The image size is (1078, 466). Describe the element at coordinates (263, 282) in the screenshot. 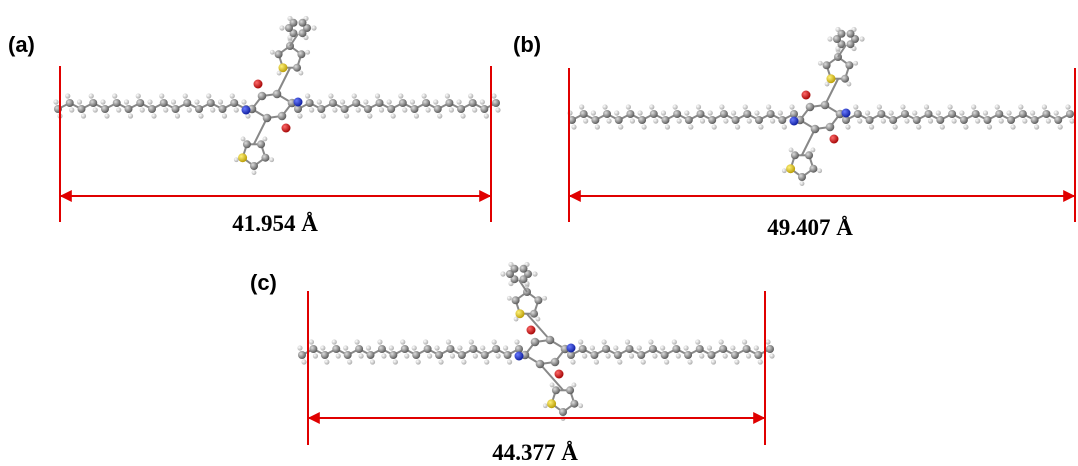

I see `panel-label: (c)` at that location.